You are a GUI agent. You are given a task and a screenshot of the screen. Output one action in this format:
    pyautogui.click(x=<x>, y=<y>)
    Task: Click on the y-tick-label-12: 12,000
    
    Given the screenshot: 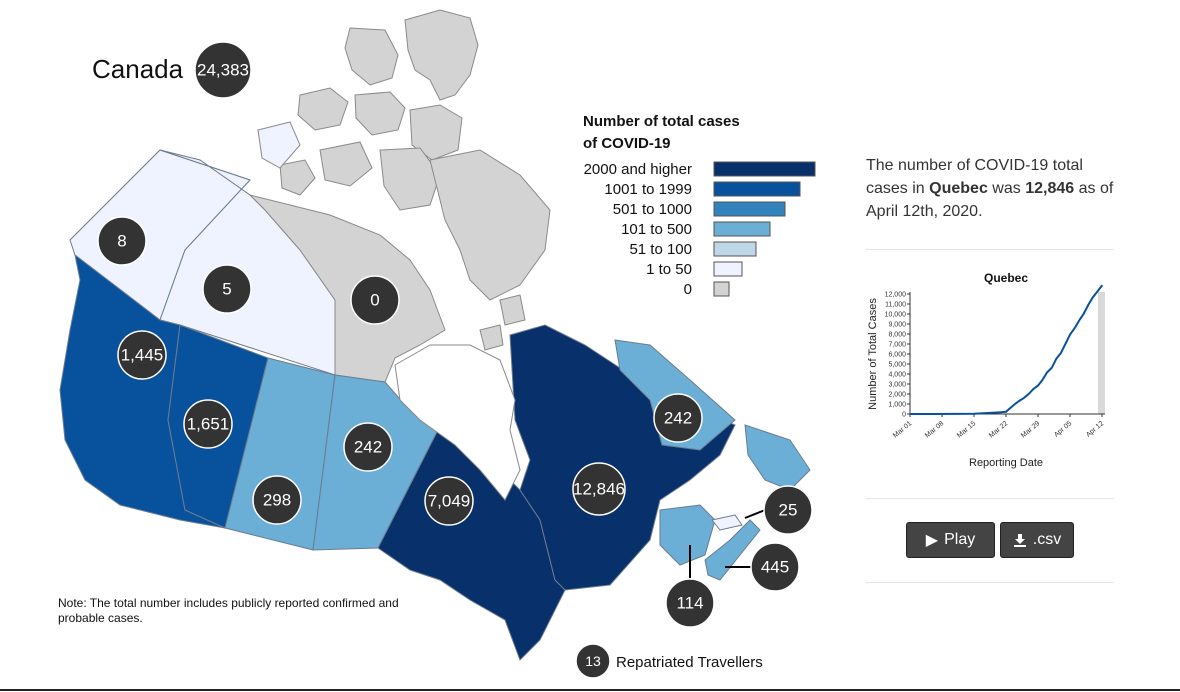 What is the action you would take?
    pyautogui.click(x=896, y=295)
    